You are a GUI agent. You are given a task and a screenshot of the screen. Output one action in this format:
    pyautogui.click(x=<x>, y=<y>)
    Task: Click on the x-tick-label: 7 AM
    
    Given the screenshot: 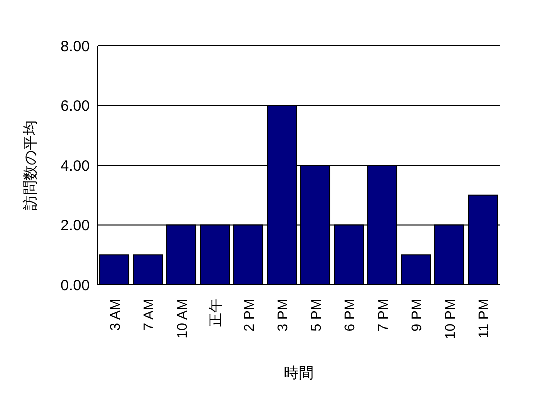 What is the action you would take?
    pyautogui.click(x=148, y=315)
    